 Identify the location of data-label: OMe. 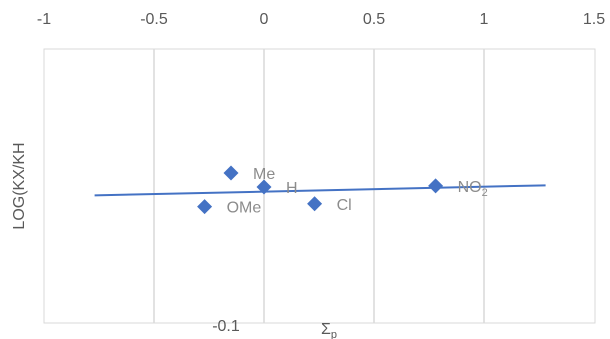
(244, 208).